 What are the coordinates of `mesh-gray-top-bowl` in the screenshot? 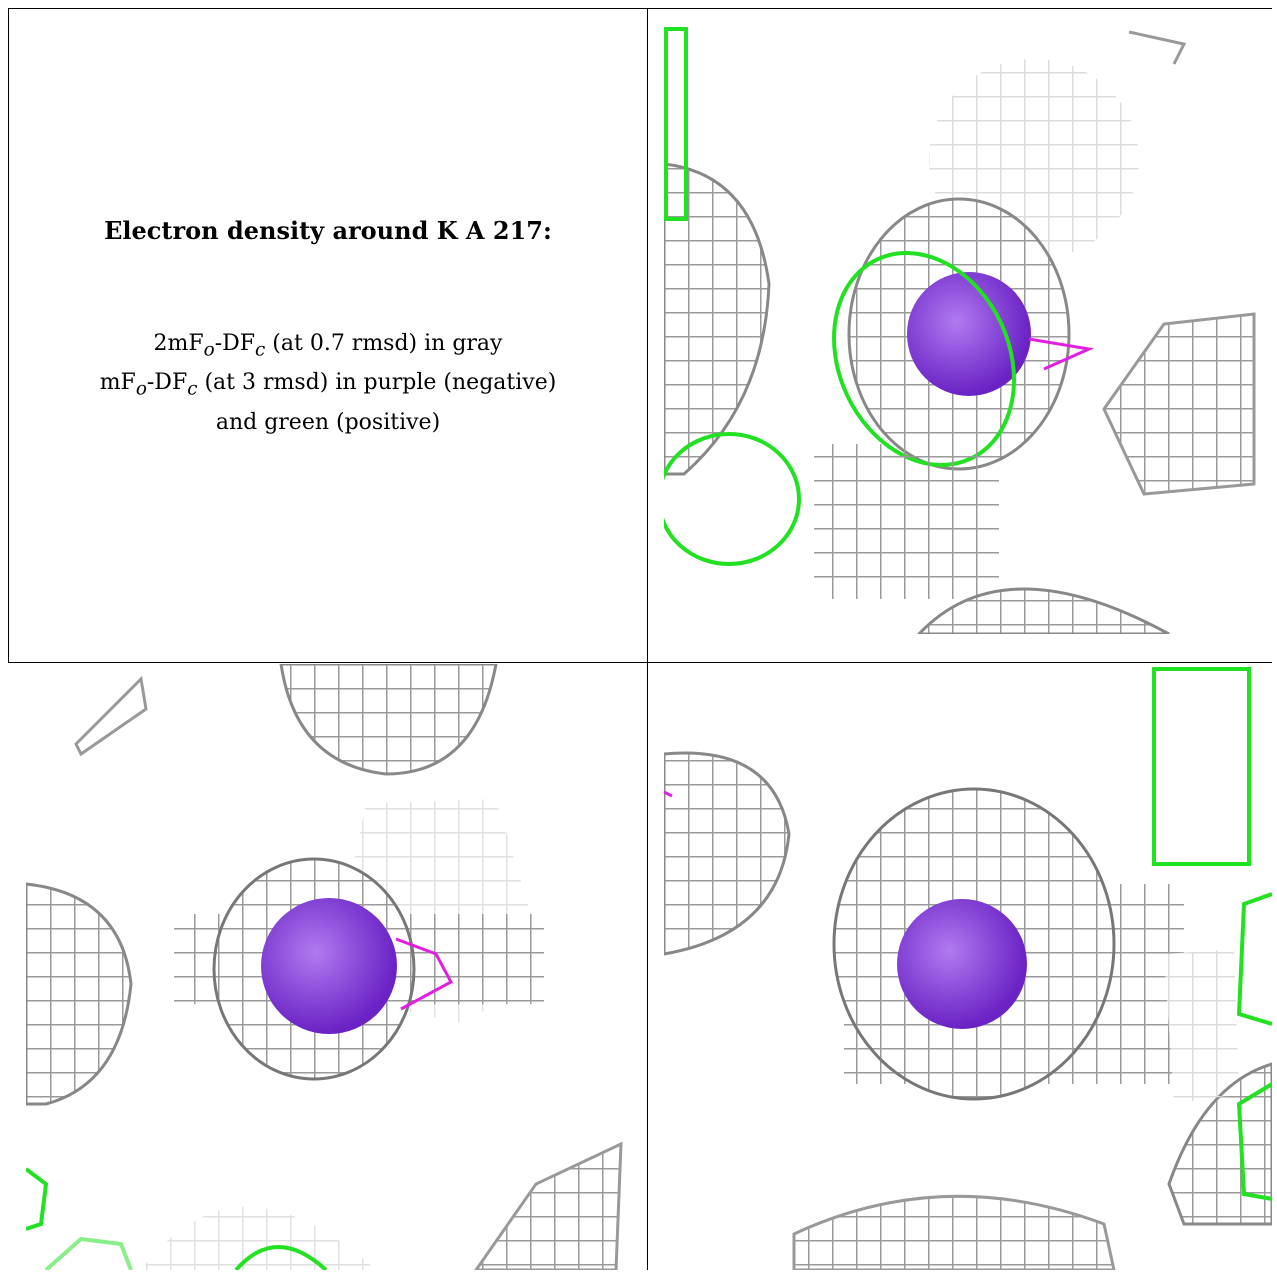 It's located at (388, 720).